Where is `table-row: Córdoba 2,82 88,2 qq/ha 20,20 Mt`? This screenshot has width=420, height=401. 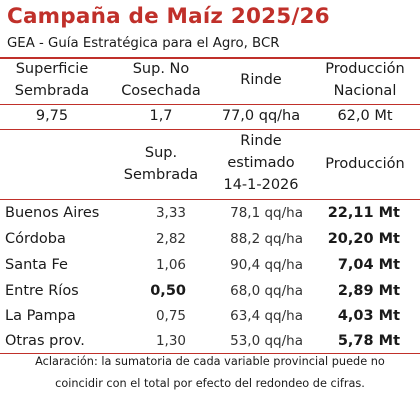 table-row: Córdoba 2,82 88,2 qq/ha 20,20 Mt is located at coordinates (210, 239).